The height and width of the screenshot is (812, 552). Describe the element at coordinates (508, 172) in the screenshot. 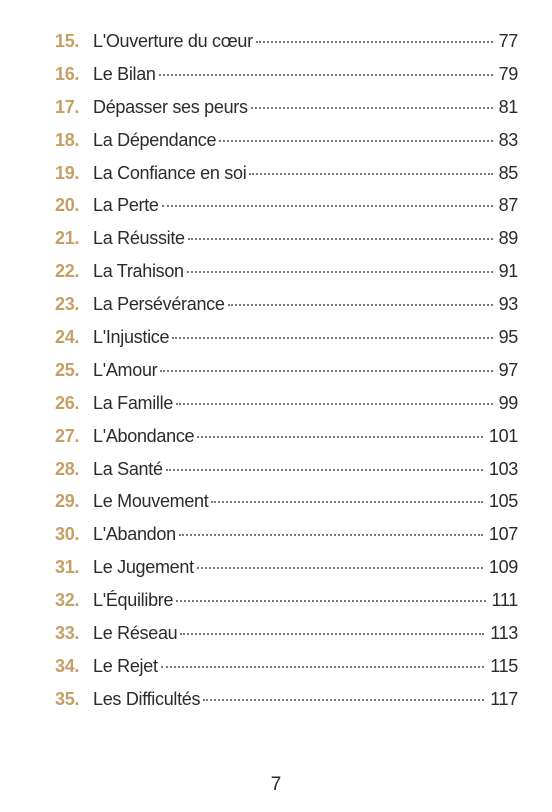

I see `page-reference: 85` at that location.